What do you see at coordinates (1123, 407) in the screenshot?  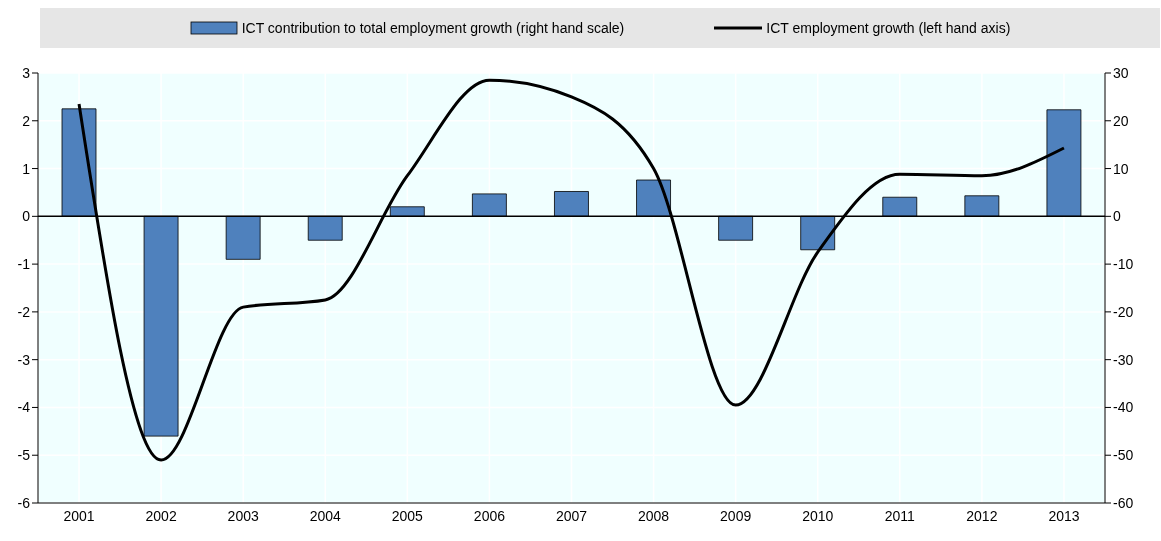 I see `y2-tick-label: -40` at bounding box center [1123, 407].